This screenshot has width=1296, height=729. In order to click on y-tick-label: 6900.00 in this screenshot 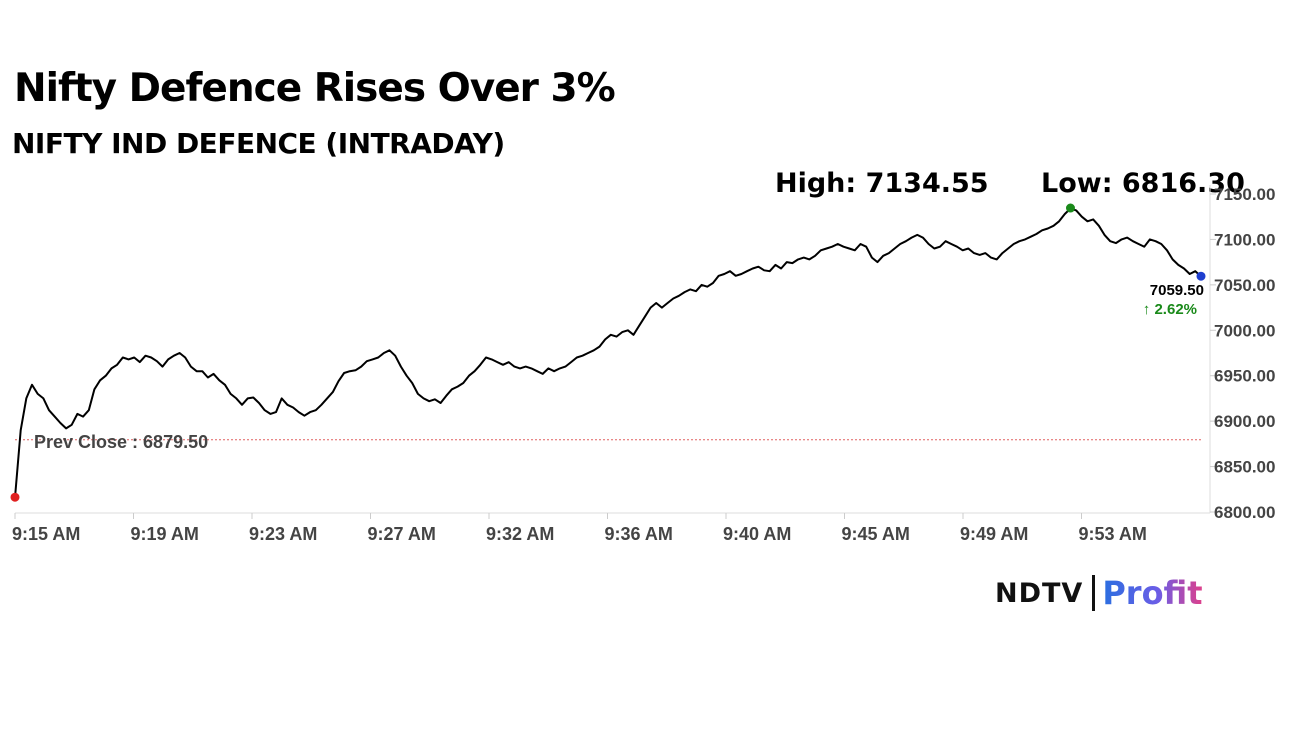, I will do `click(1244, 421)`.